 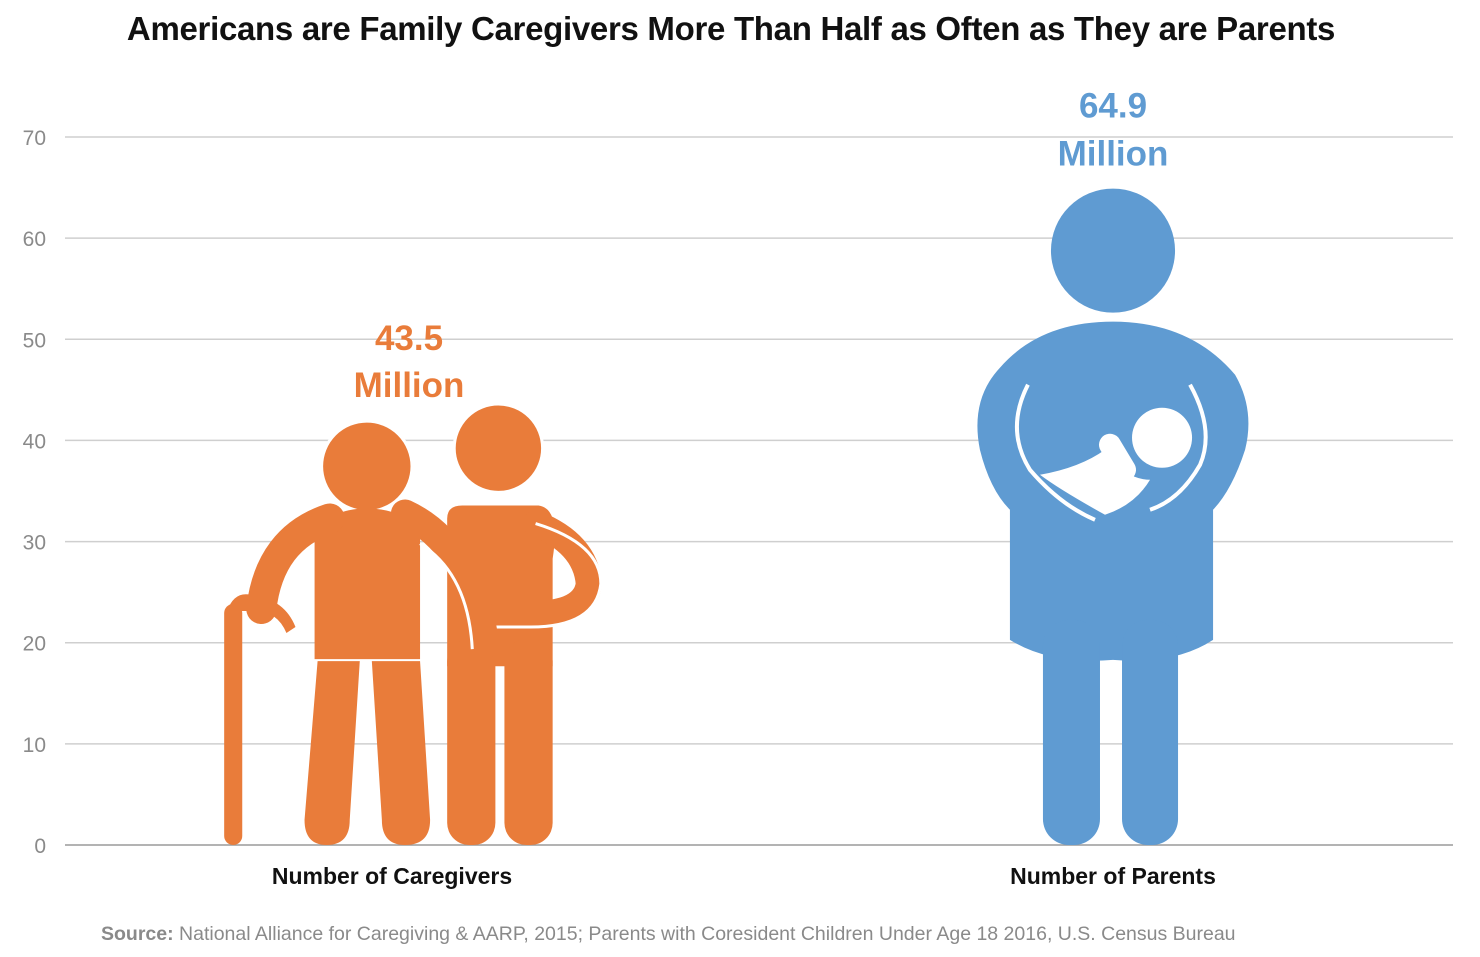 What do you see at coordinates (34, 745) in the screenshot?
I see `y-tick-label: 10` at bounding box center [34, 745].